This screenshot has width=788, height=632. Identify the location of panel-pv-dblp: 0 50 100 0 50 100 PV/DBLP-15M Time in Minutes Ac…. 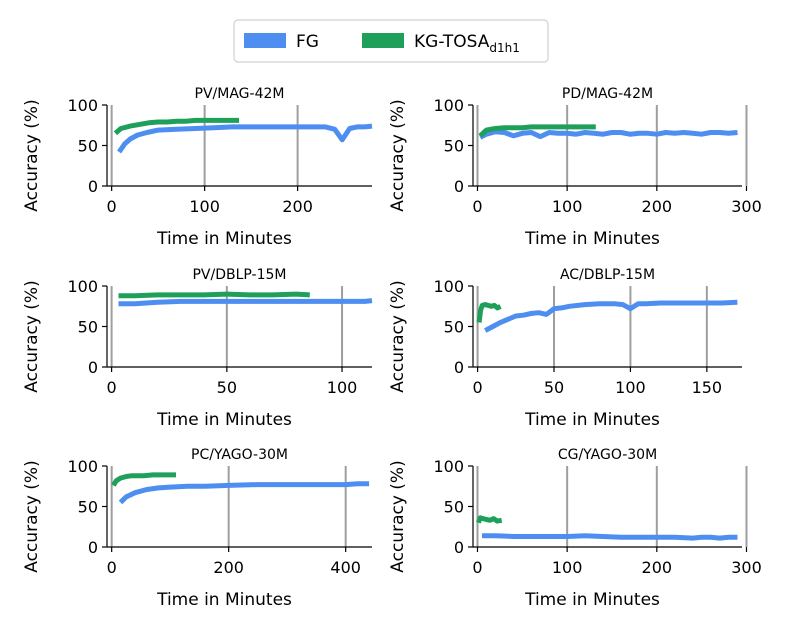
(197, 348).